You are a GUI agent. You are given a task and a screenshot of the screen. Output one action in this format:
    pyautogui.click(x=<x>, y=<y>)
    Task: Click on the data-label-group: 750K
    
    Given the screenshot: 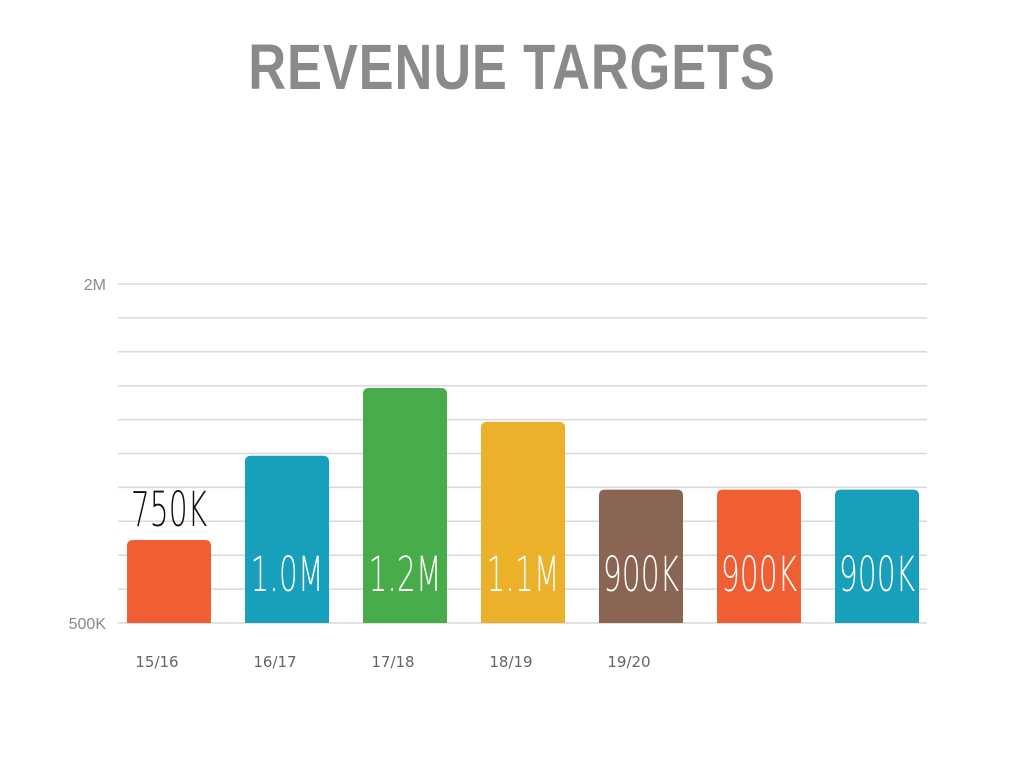 What is the action you would take?
    pyautogui.click(x=169, y=510)
    